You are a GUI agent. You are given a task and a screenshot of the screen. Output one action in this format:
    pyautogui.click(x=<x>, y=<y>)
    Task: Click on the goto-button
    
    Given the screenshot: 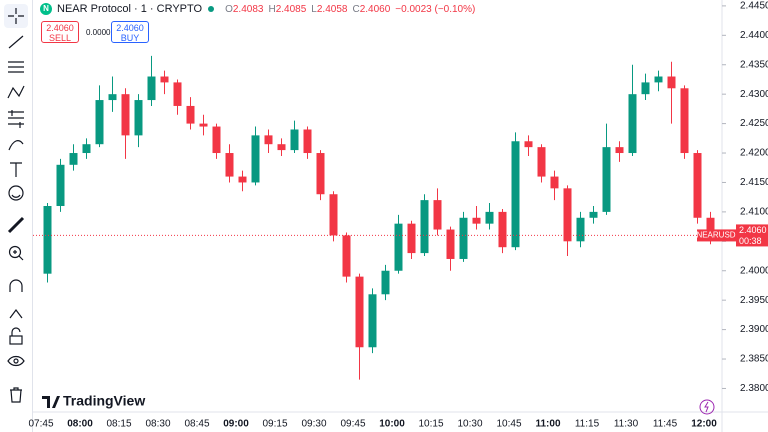 What is the action you would take?
    pyautogui.click(x=707, y=407)
    